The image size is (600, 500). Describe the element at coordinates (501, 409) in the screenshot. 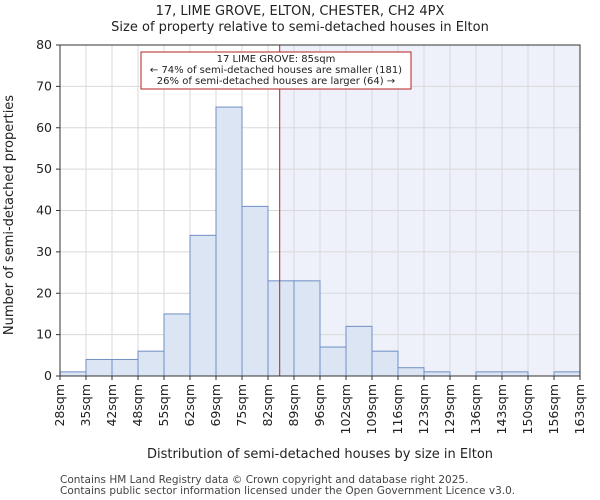

I see `x-tick-label: 143sqm` at that location.